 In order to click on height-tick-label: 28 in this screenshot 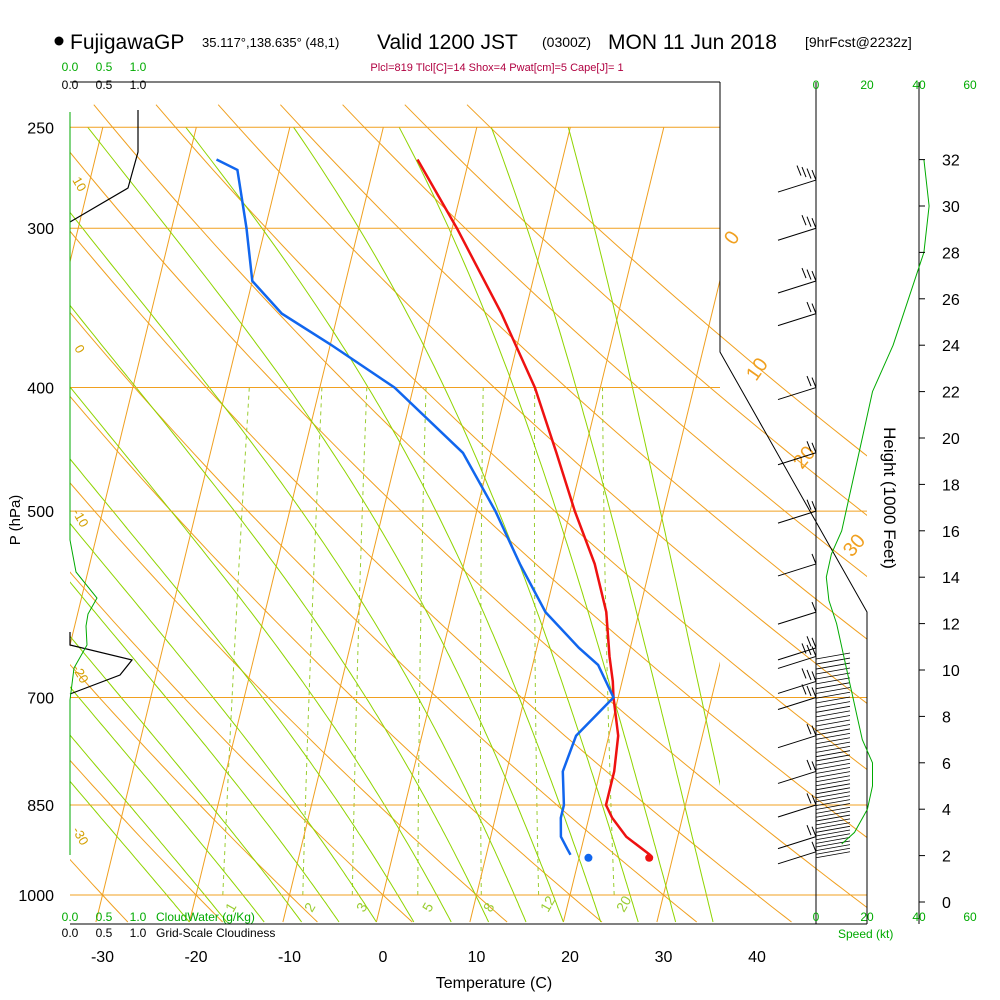, I will do `click(951, 253)`.